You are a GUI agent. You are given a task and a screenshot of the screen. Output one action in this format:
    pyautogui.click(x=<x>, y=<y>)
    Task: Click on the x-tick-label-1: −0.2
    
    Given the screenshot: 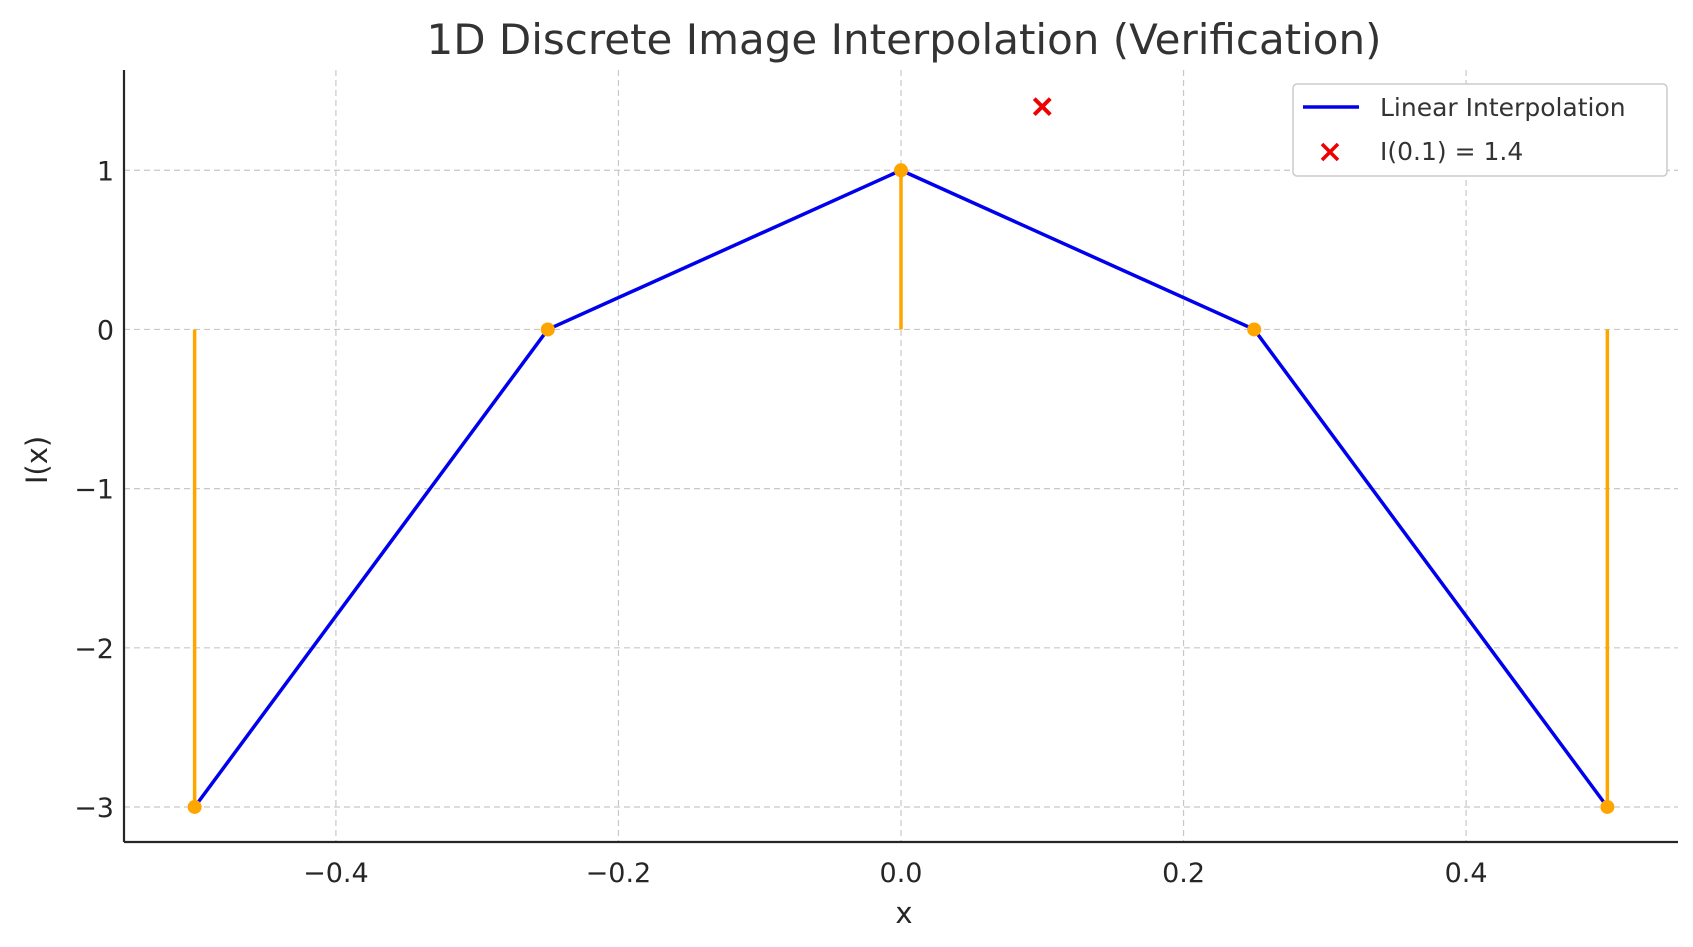 What is the action you would take?
    pyautogui.click(x=619, y=873)
    